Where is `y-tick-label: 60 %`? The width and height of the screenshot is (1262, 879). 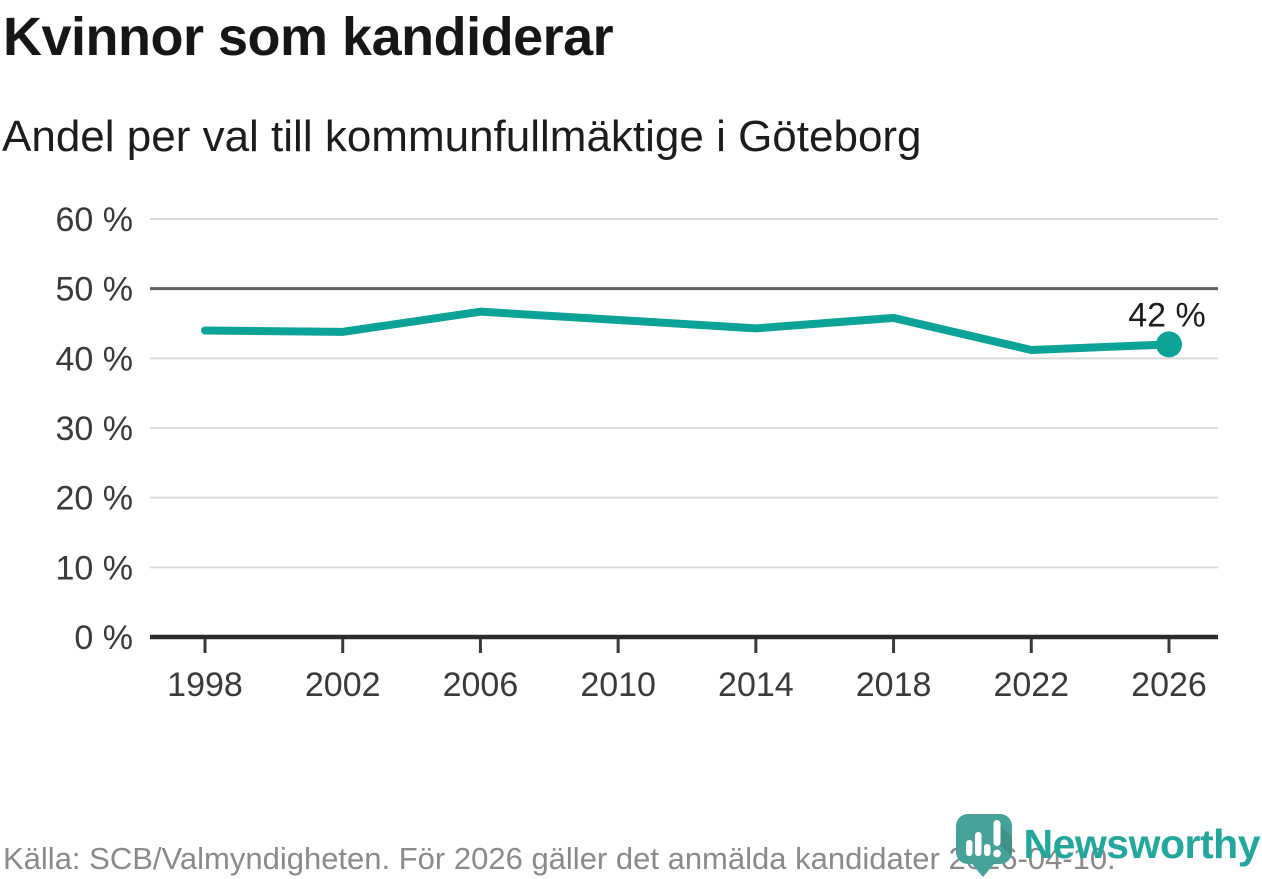 y-tick-label: 60 % is located at coordinates (95, 220).